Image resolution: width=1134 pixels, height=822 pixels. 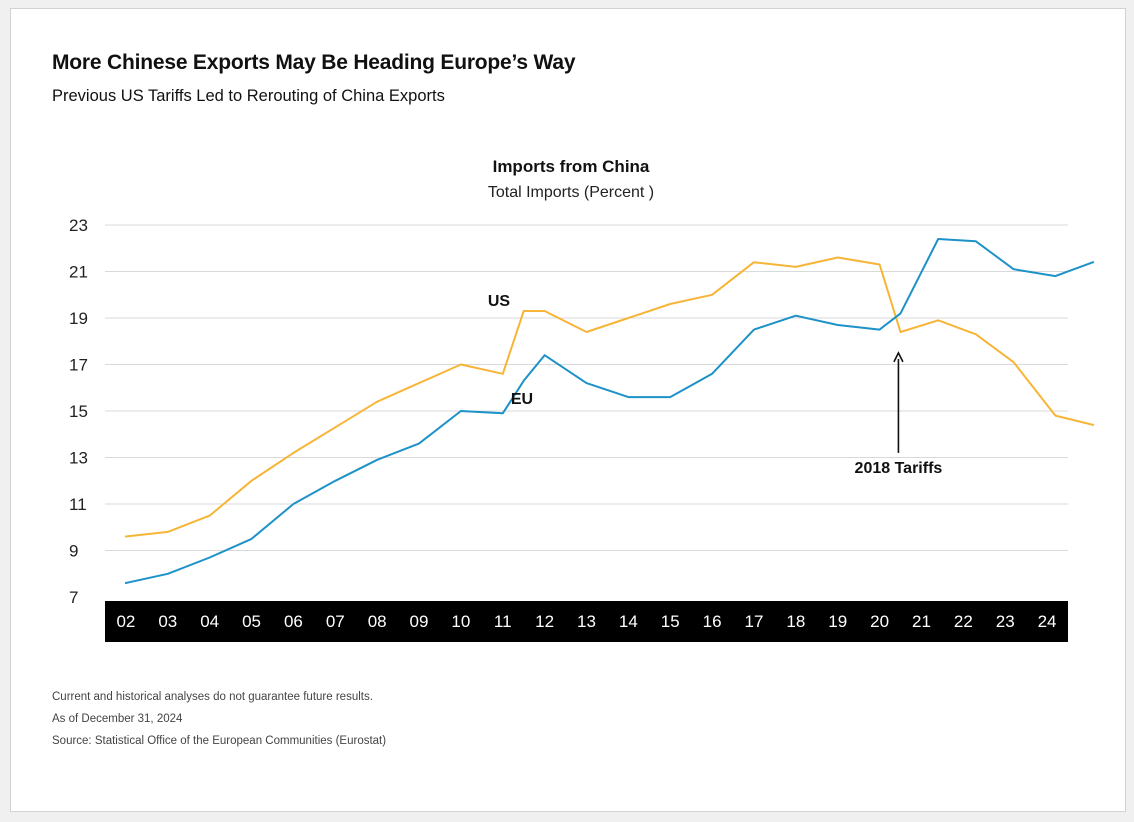 I want to click on x-tick-label: 10, so click(x=460, y=621).